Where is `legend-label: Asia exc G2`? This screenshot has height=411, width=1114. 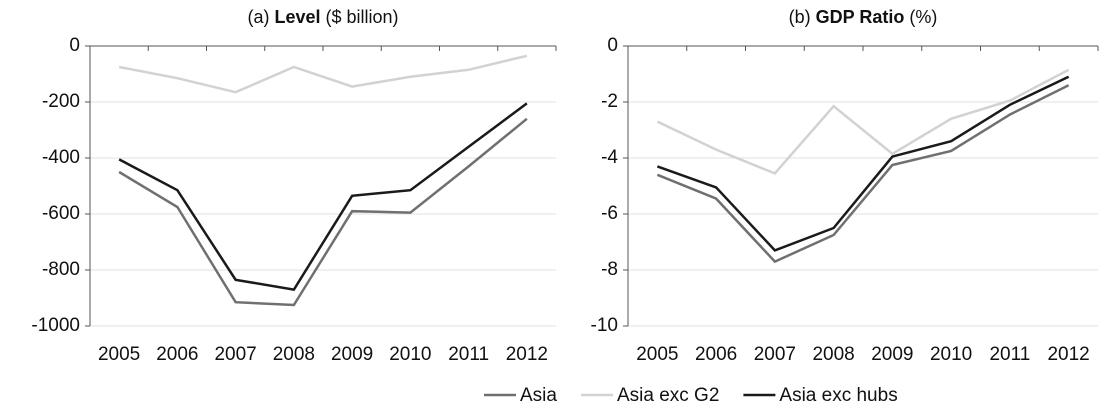
legend-label: Asia exc G2 is located at coordinates (668, 395).